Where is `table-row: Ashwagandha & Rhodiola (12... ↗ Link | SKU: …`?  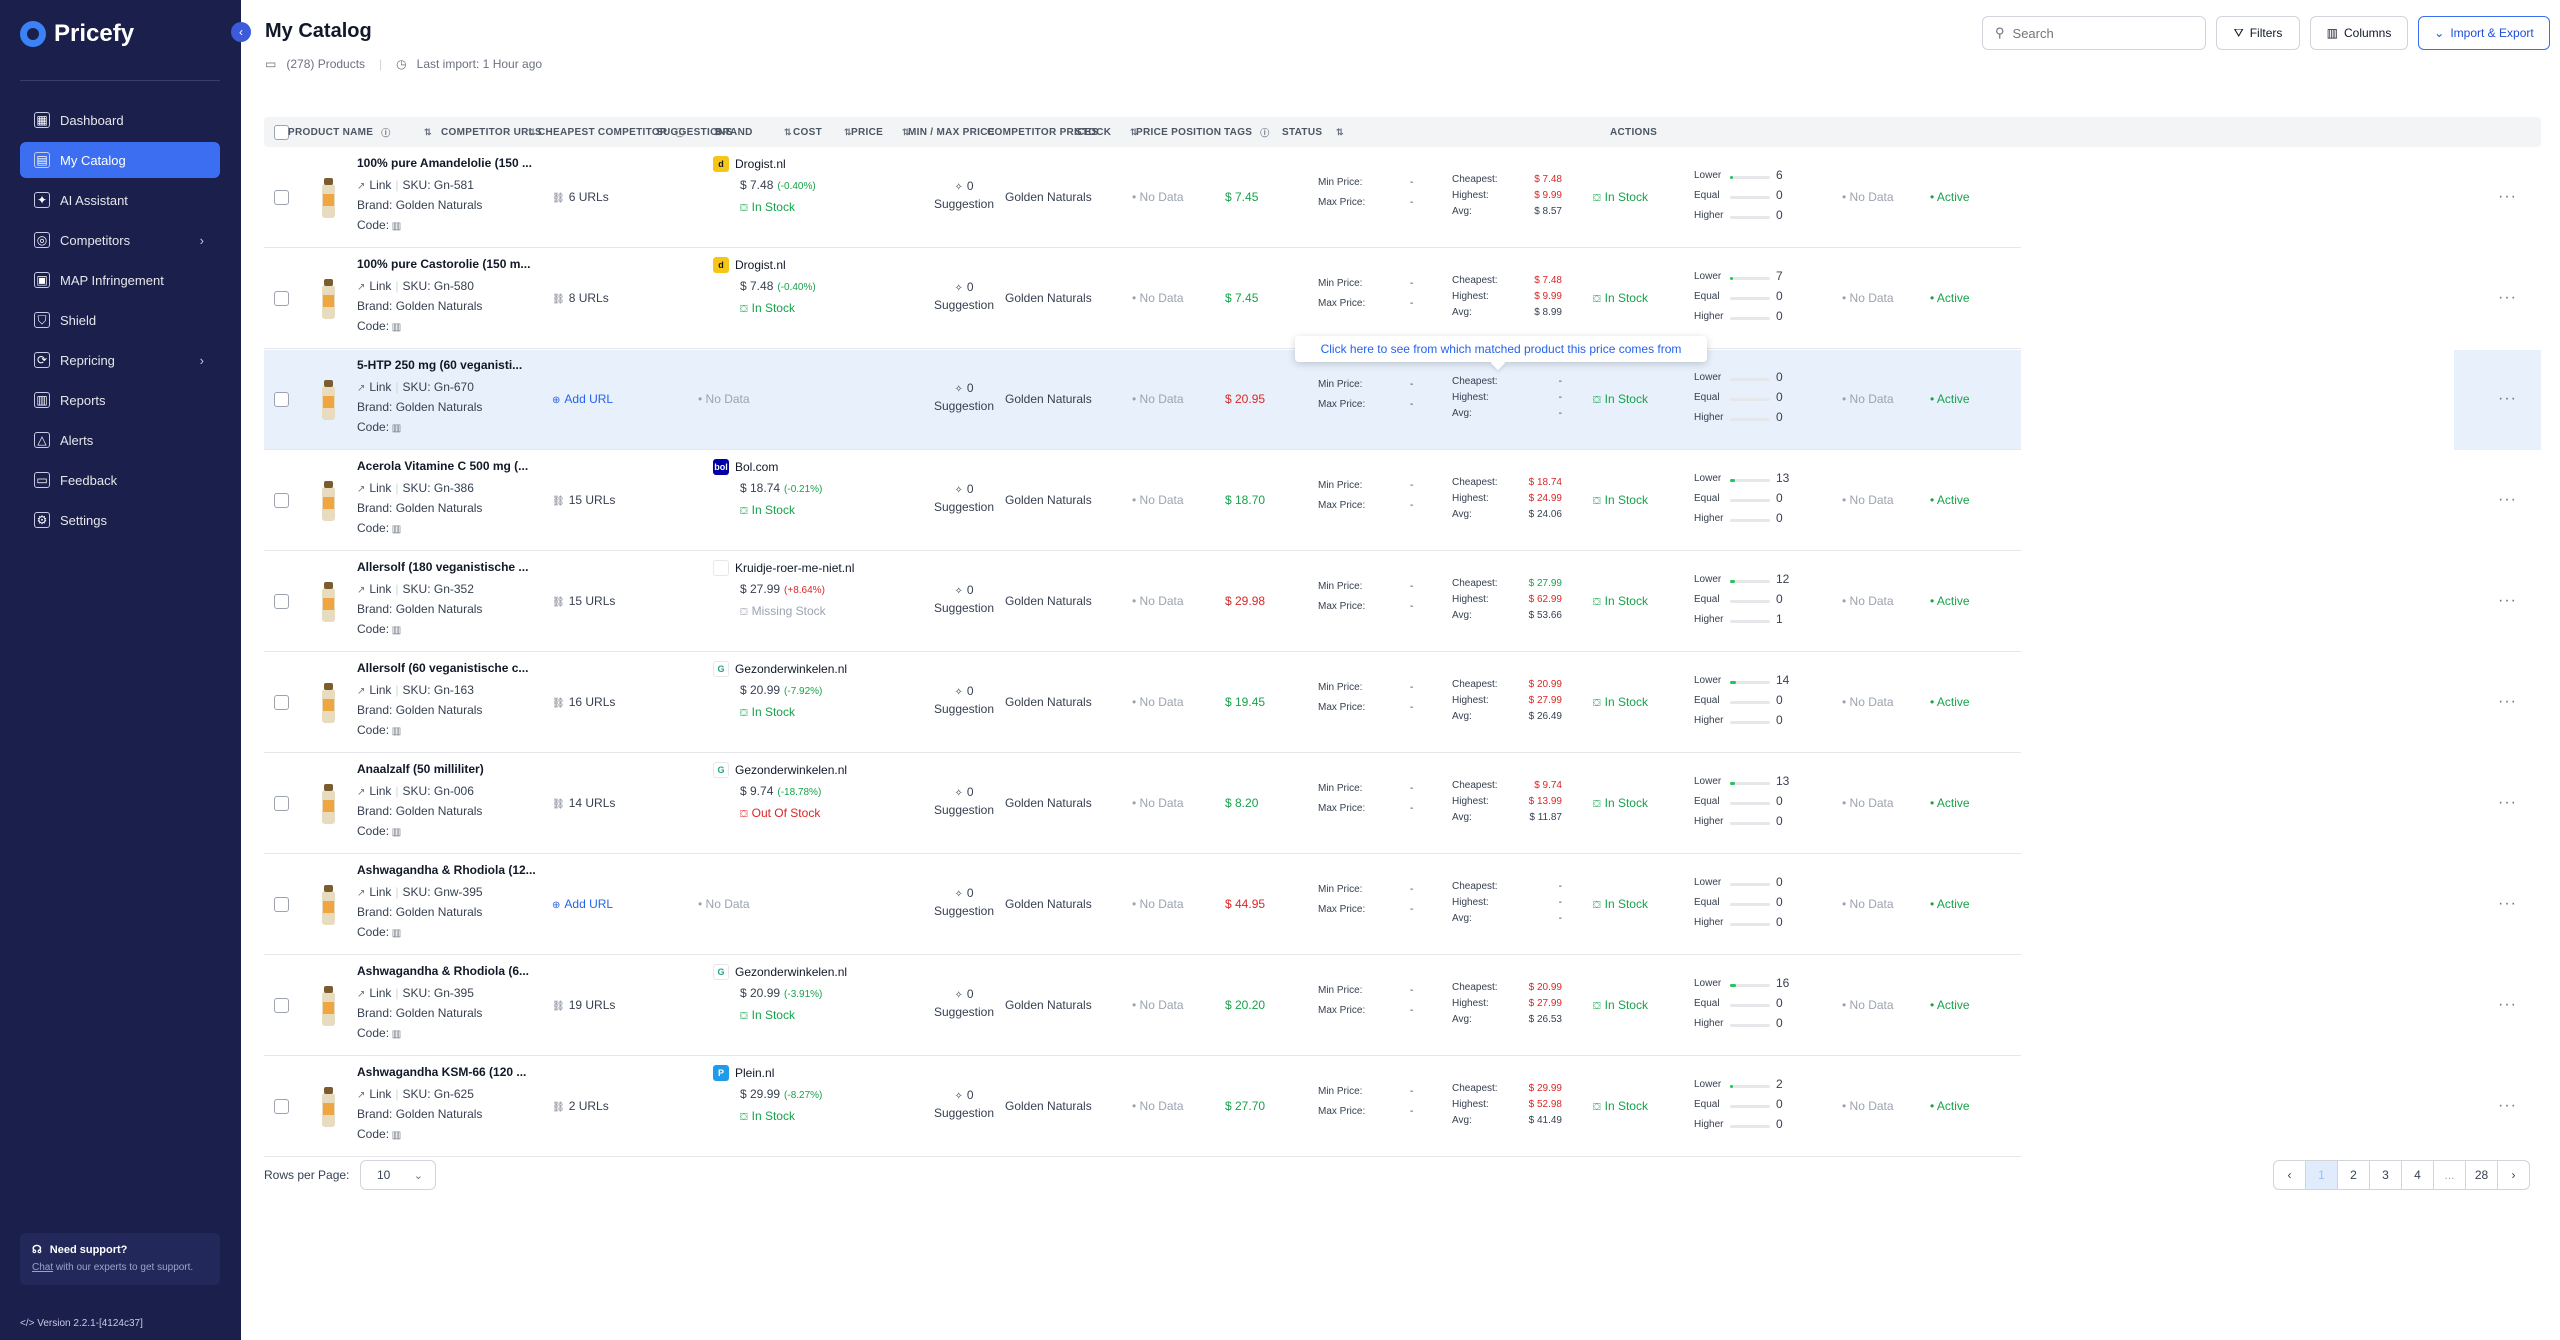
table-row: Ashwagandha & Rhodiola (12... ↗ Link | SKU: … is located at coordinates (1390, 905).